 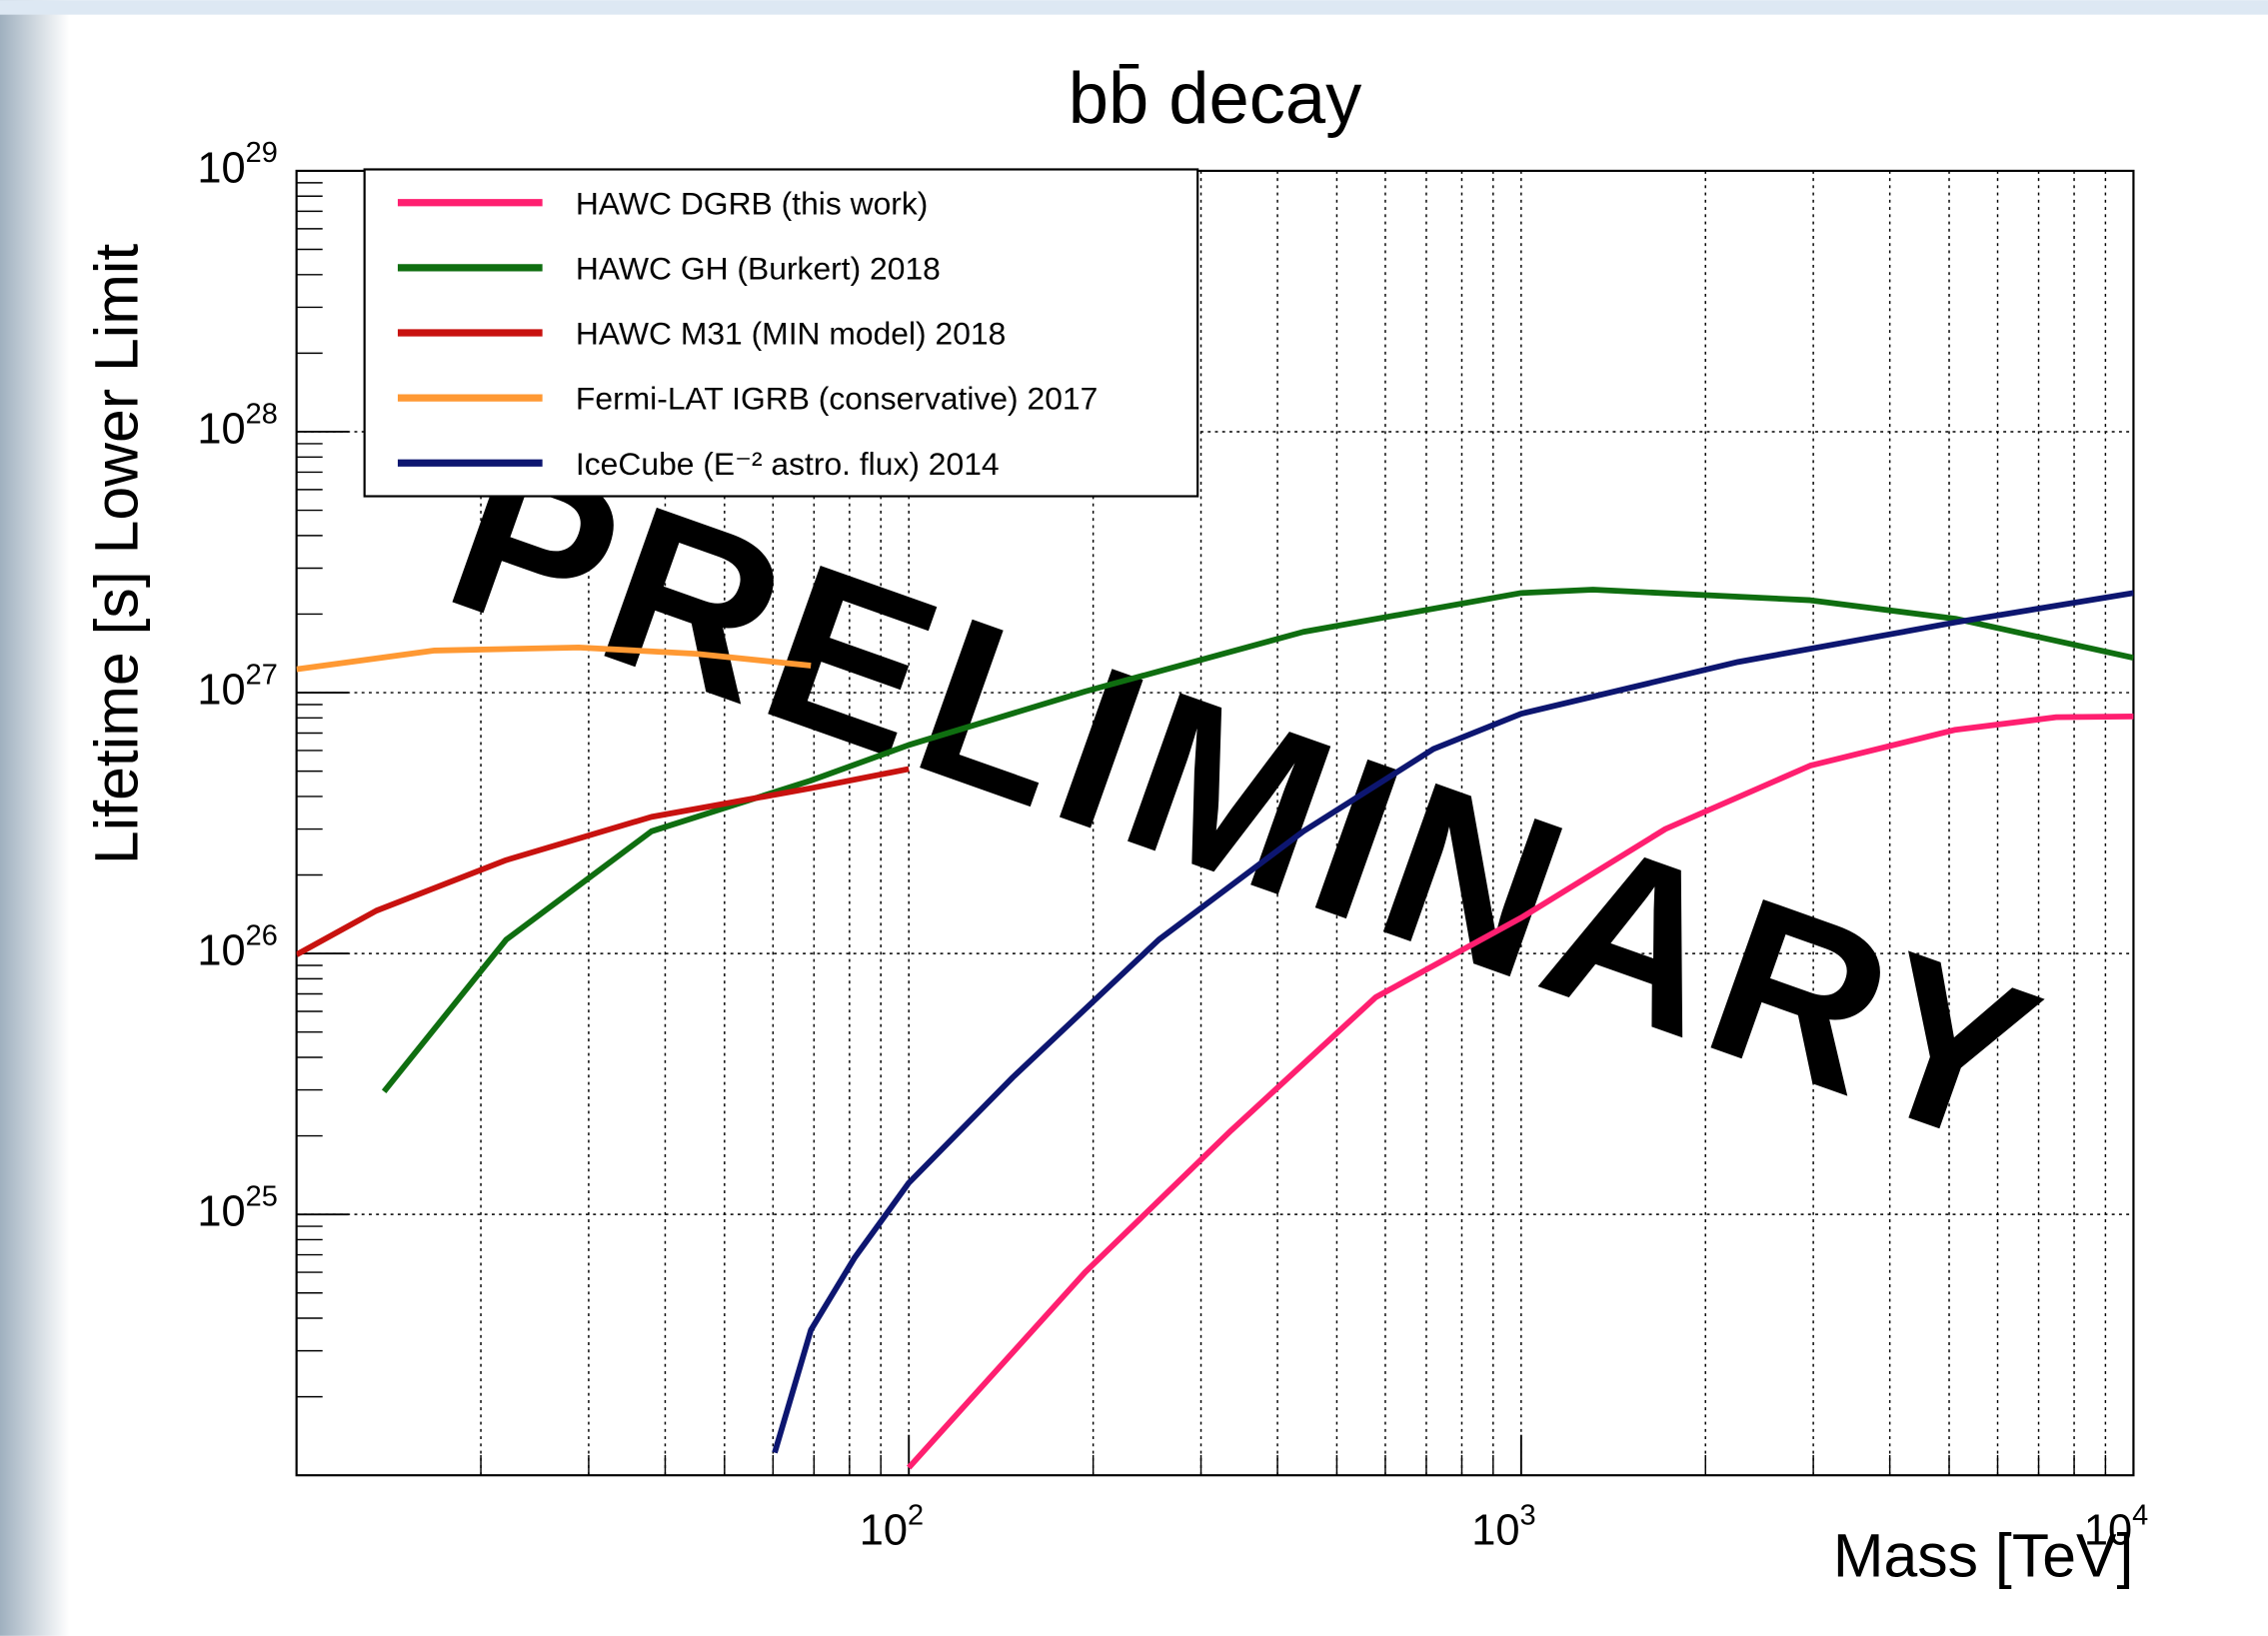 I want to click on tick-label: 10²⁶, so click(x=237, y=946).